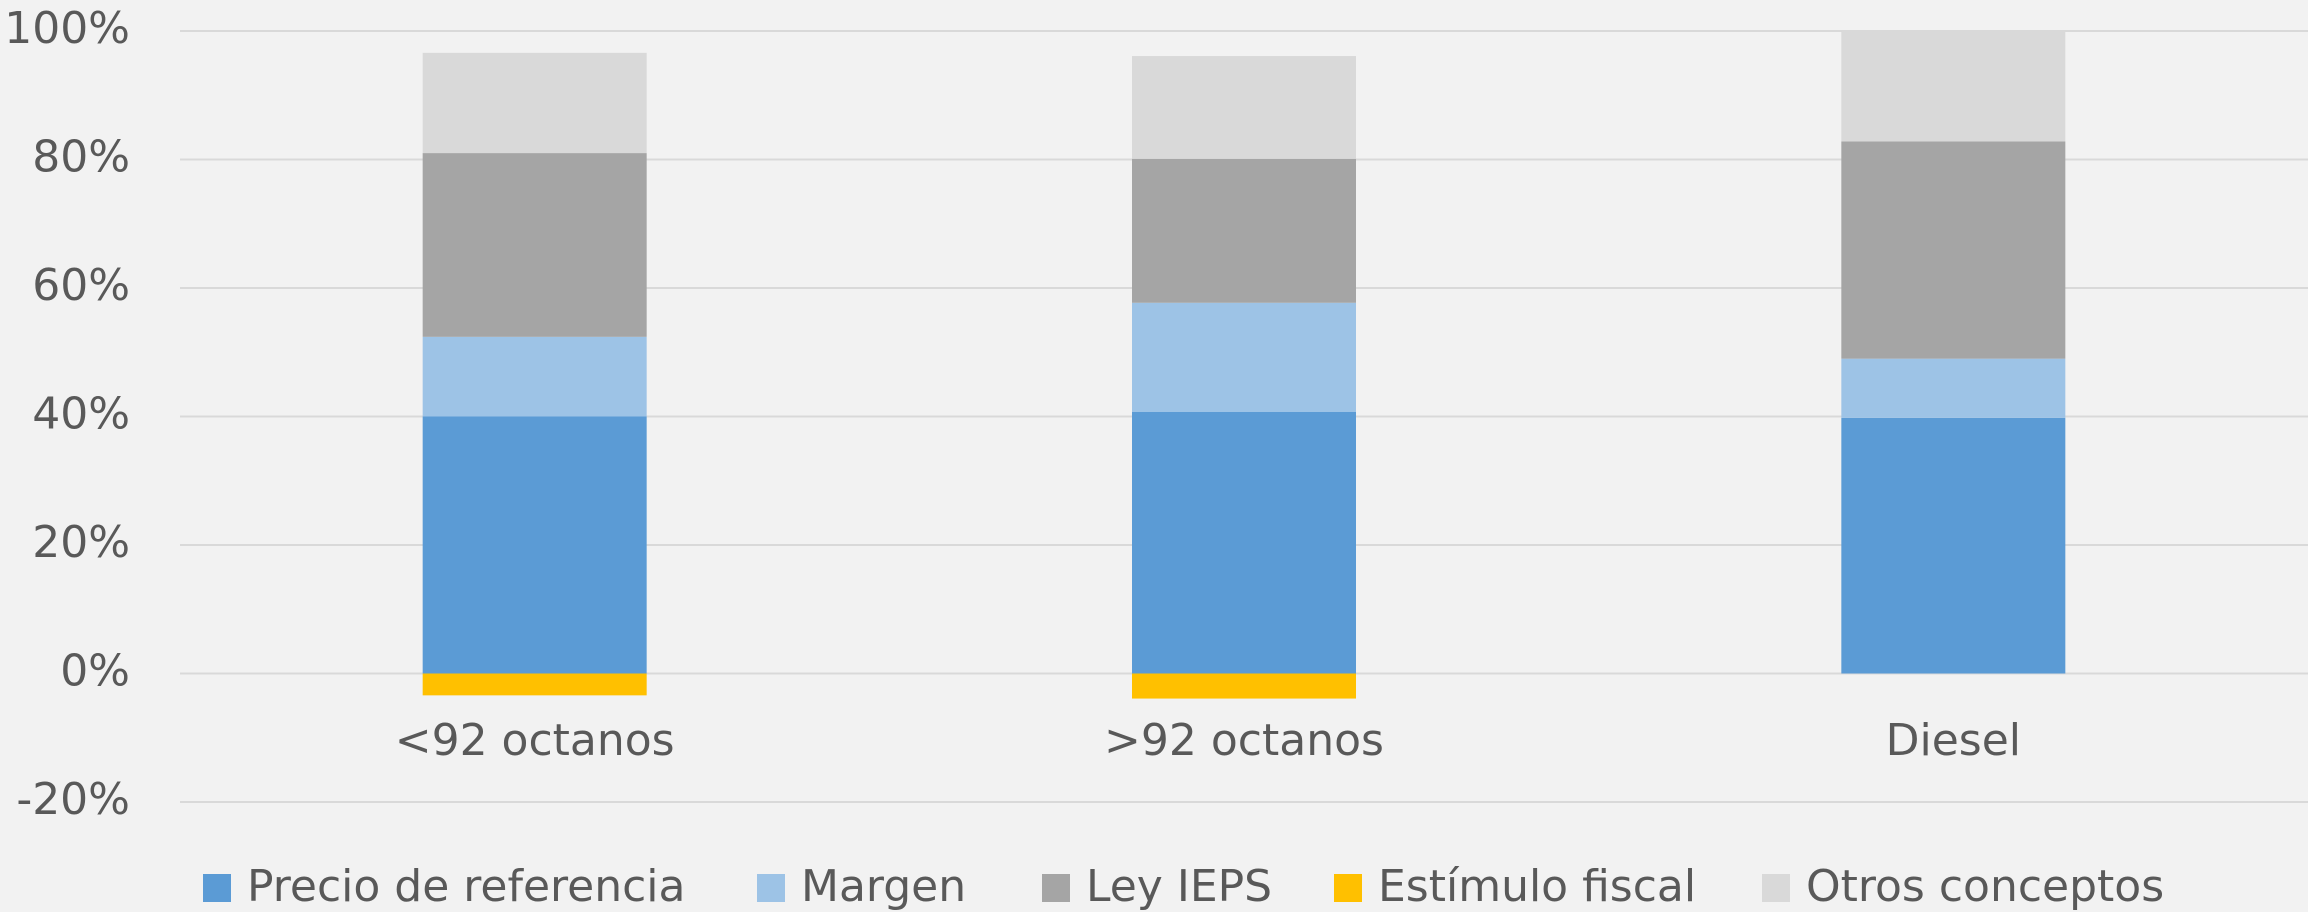  I want to click on x-tick-label: Diesel, so click(1953, 740).